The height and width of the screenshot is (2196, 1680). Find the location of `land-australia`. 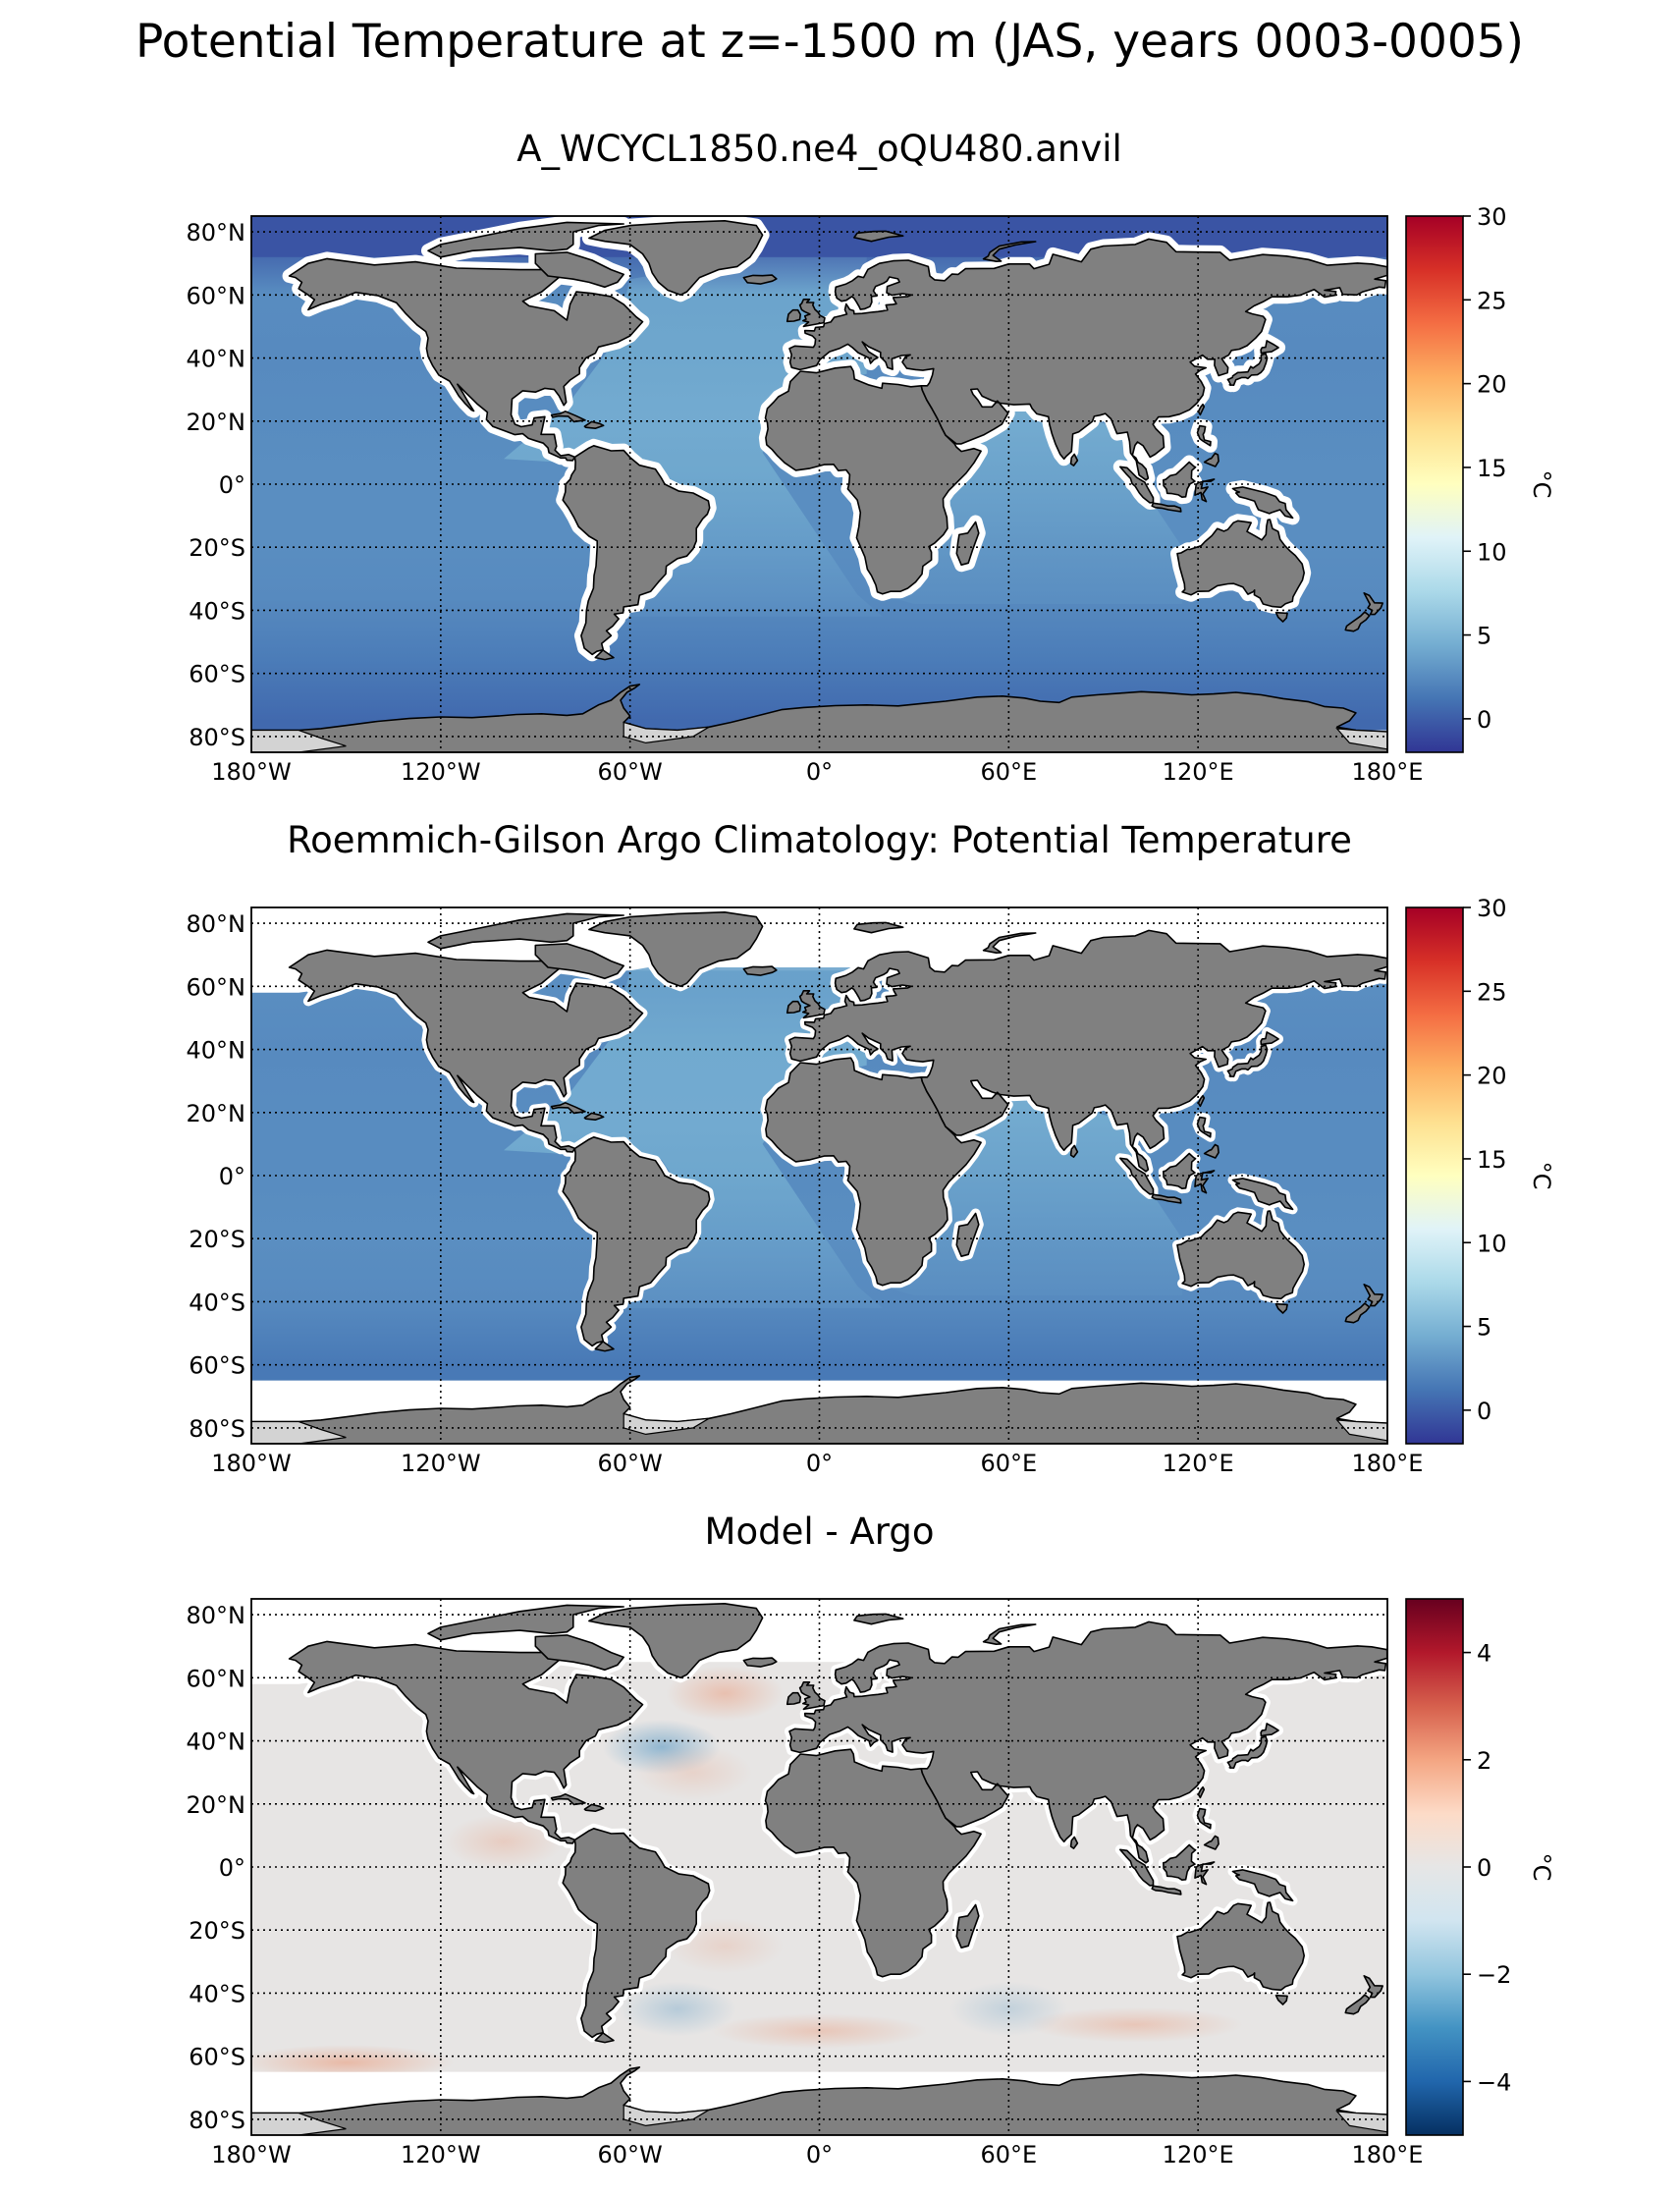

land-australia is located at coordinates (1240, 1255).